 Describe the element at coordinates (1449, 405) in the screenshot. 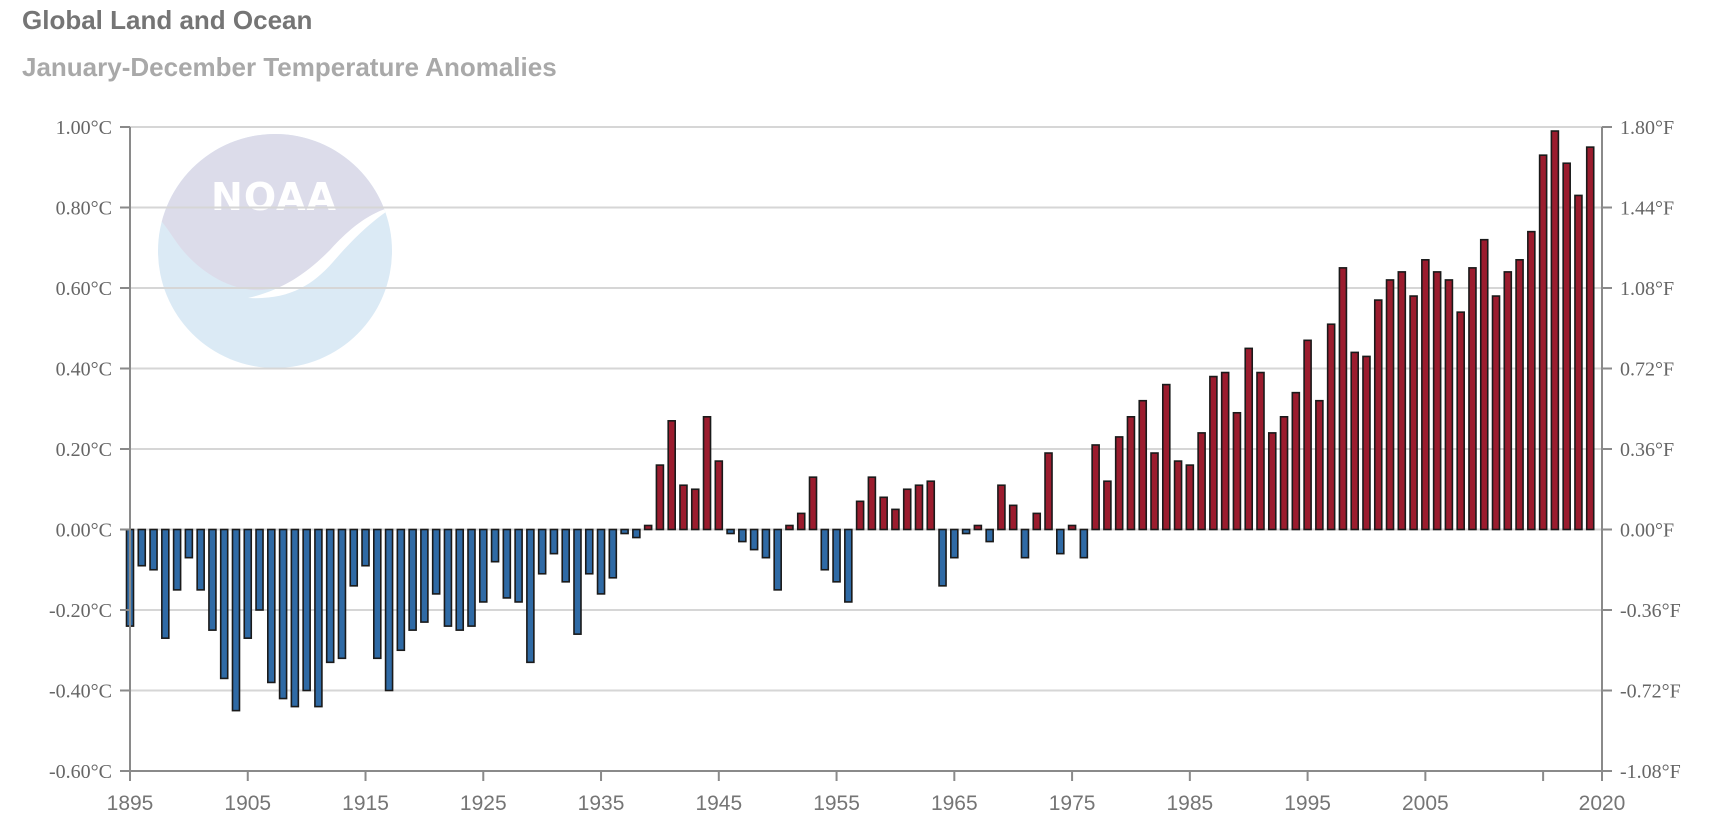

I see `bar-2007` at that location.